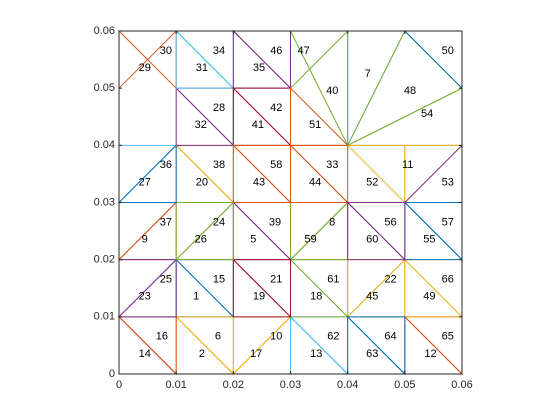 This screenshot has width=560, height=420. I want to click on triangle-label: 51, so click(315, 125).